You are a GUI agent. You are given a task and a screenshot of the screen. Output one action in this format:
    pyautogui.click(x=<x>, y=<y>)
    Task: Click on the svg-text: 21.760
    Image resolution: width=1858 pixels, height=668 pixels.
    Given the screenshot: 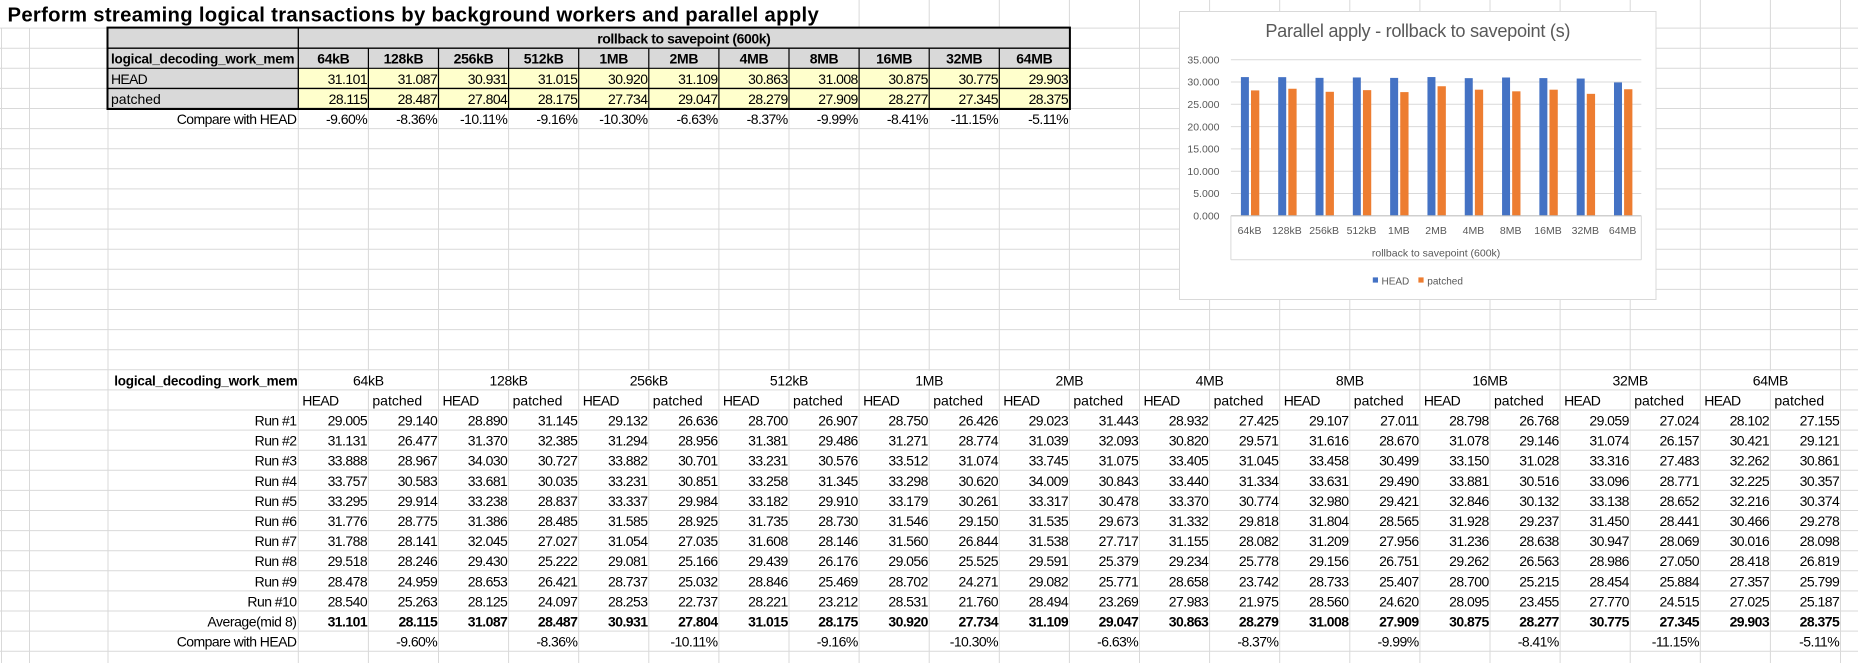 What is the action you would take?
    pyautogui.click(x=978, y=601)
    